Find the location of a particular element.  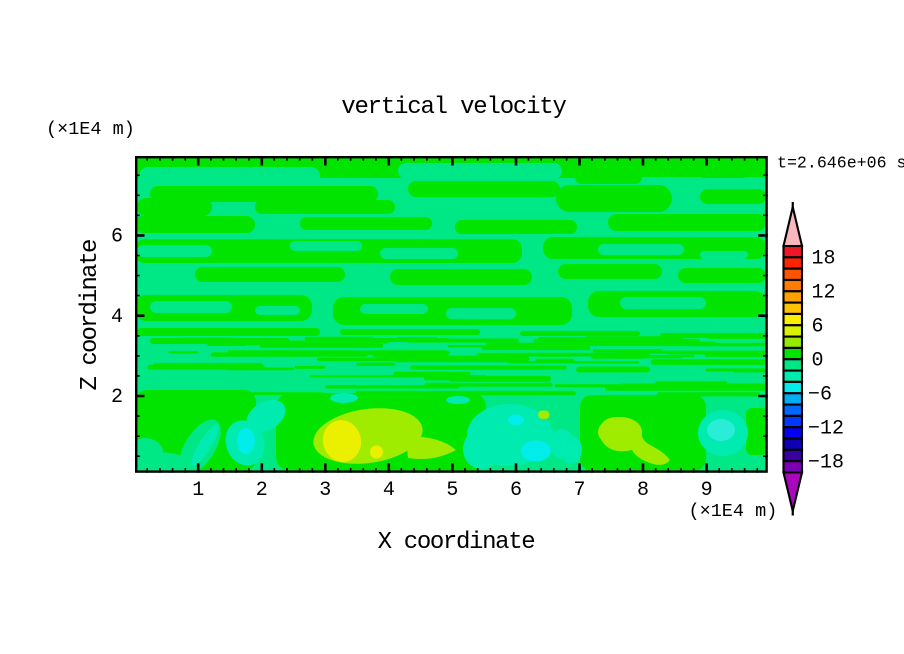

svg-text: t=2.646e+06 s is located at coordinates (840, 163).